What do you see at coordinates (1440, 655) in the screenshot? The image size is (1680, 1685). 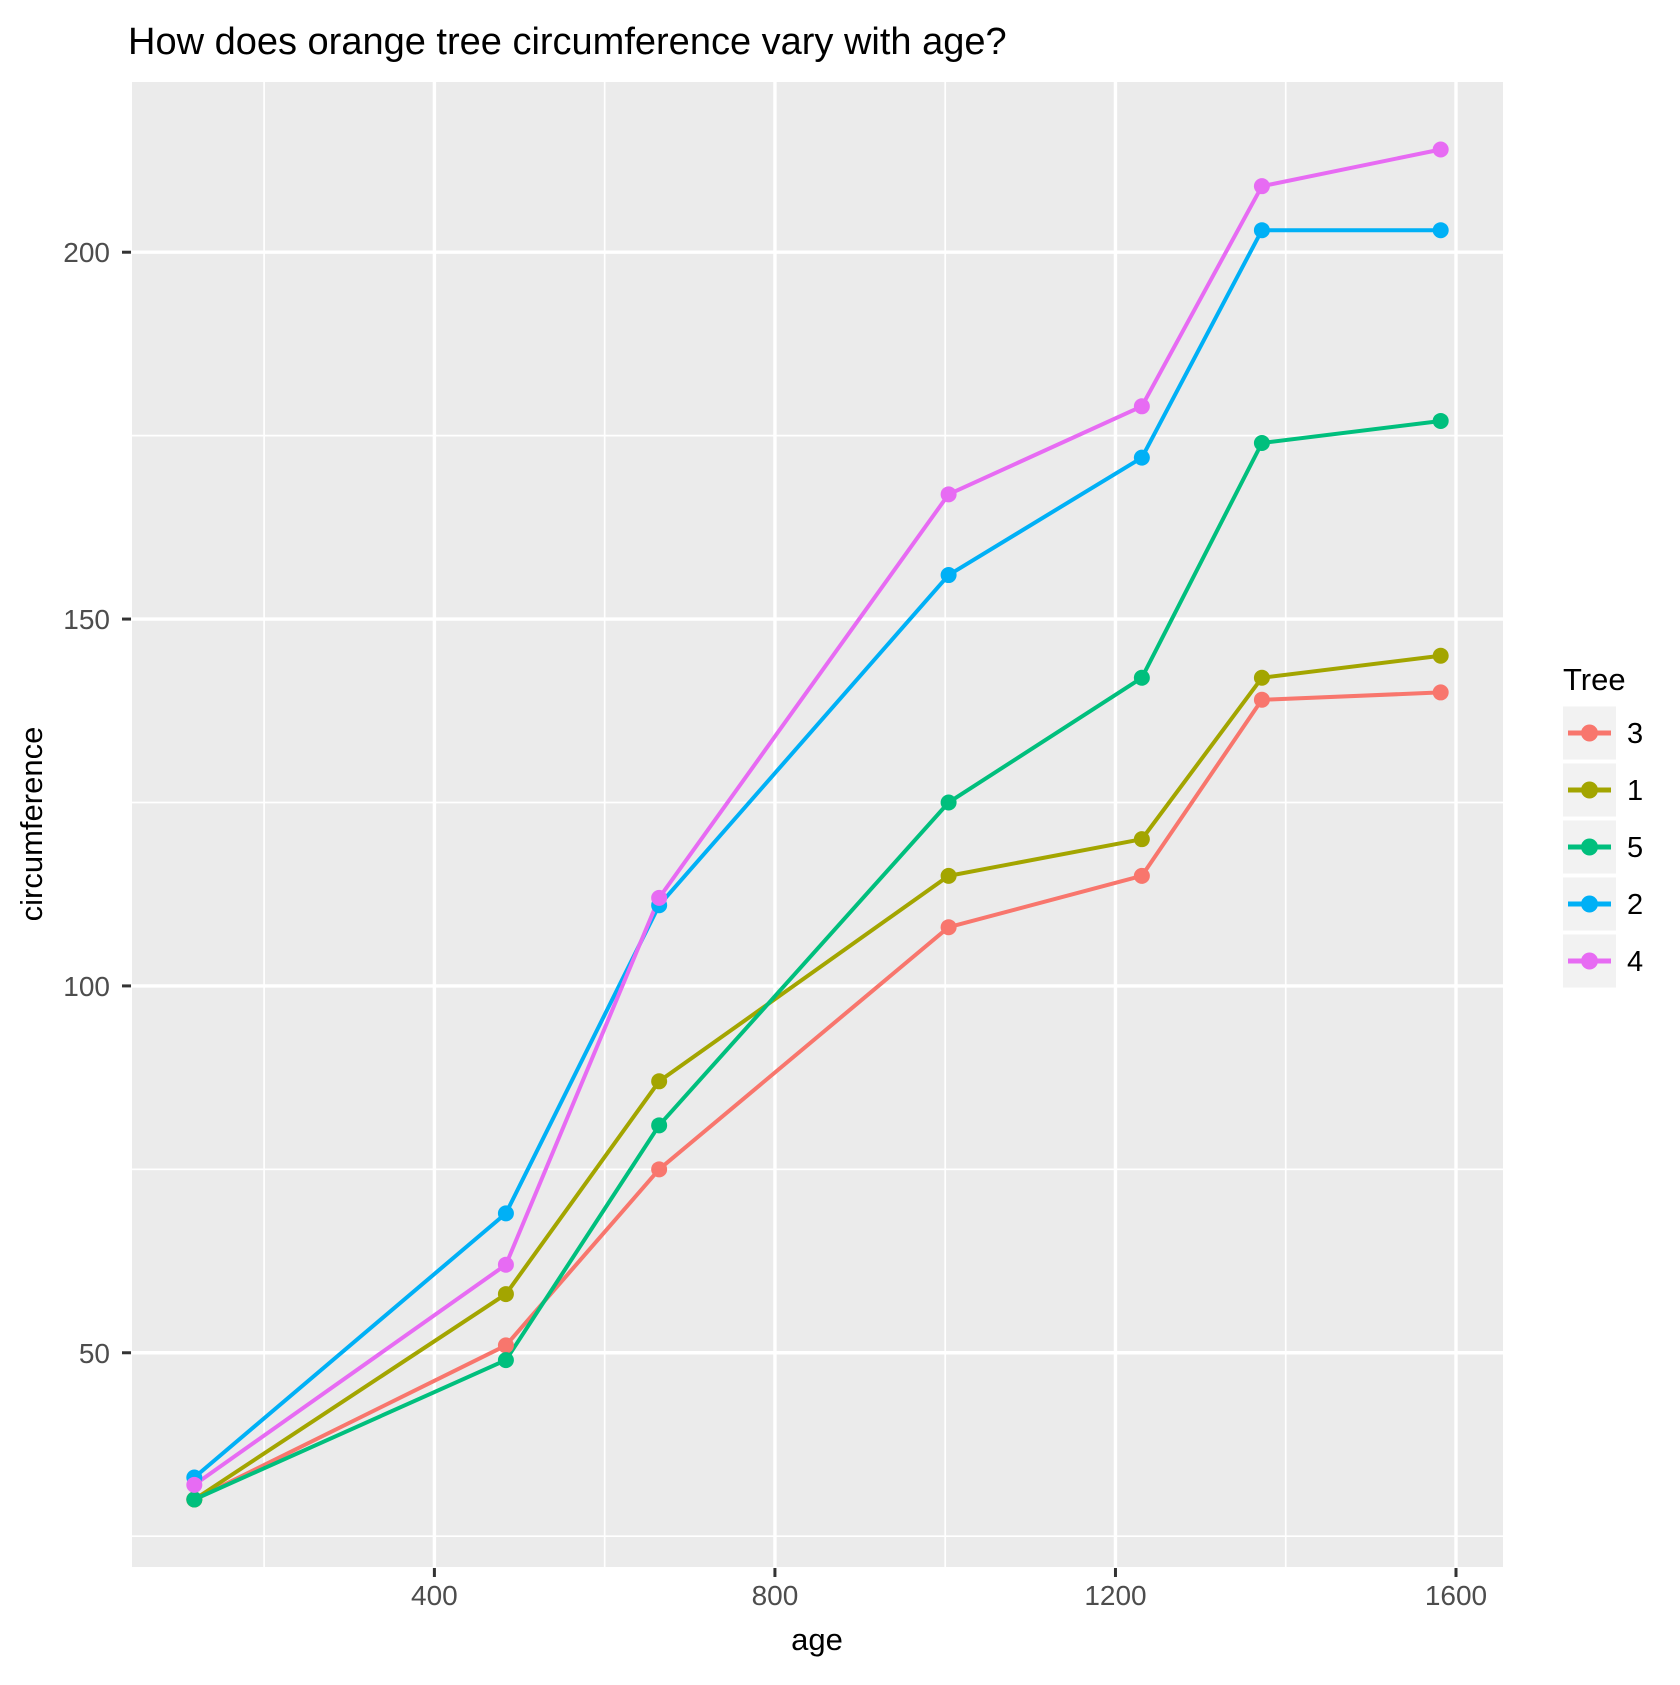 I see `data-point-tree1-age1582` at bounding box center [1440, 655].